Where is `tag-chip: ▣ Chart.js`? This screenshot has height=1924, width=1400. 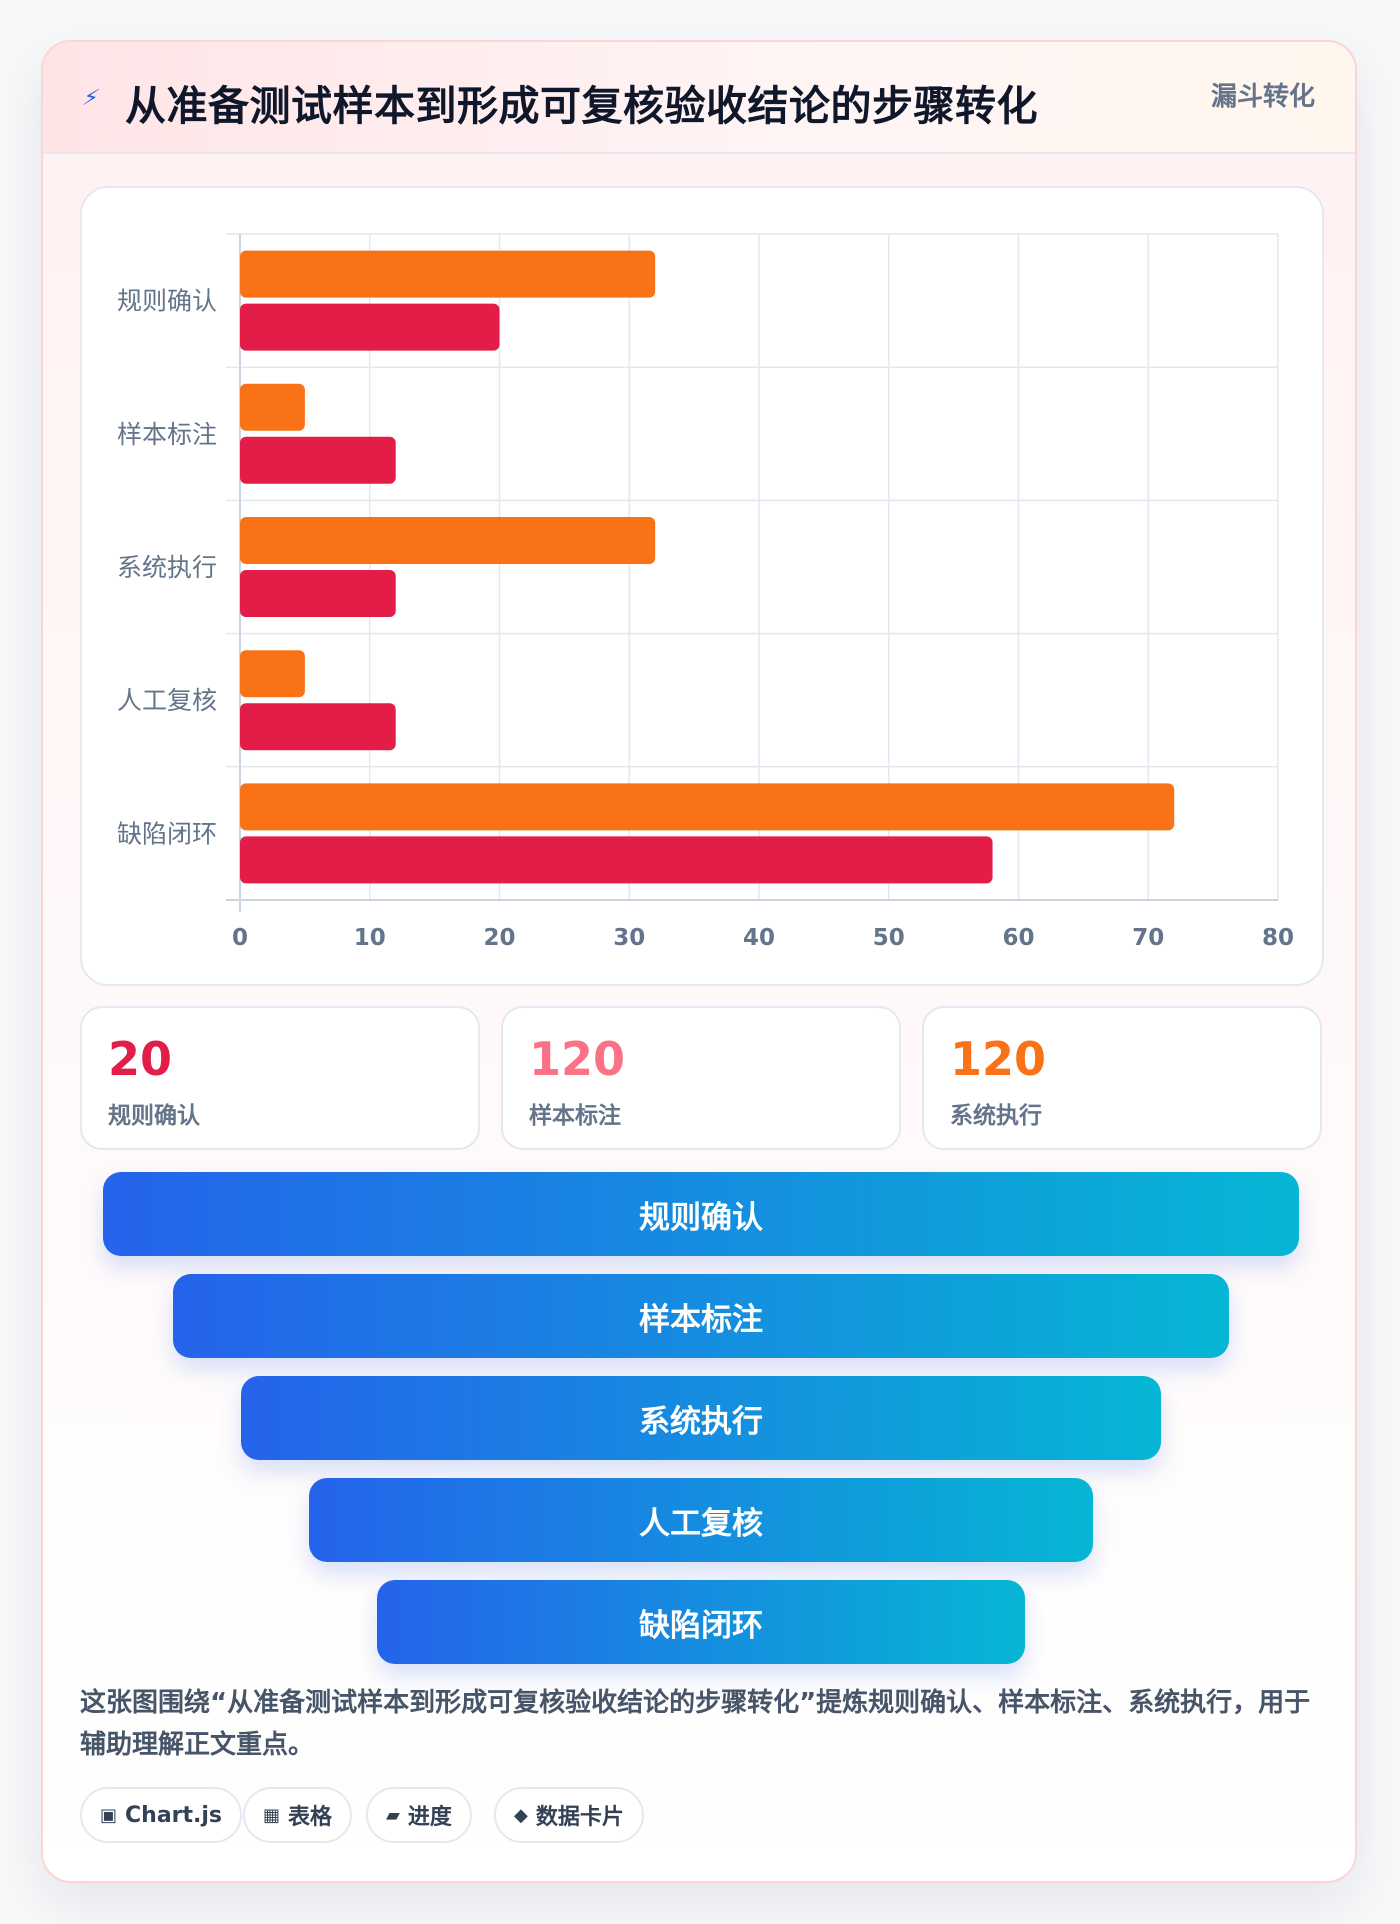 tag-chip: ▣ Chart.js is located at coordinates (161, 1815).